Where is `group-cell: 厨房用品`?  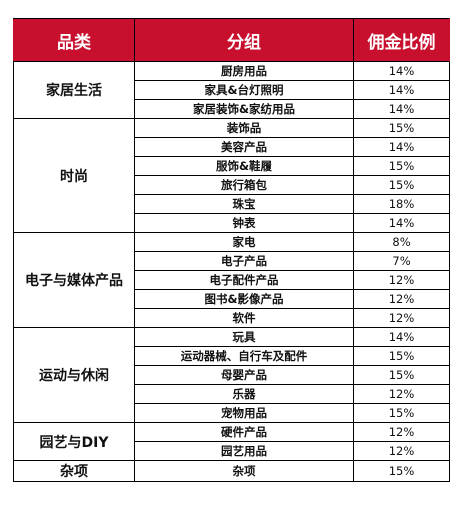 group-cell: 厨房用品 is located at coordinates (244, 71).